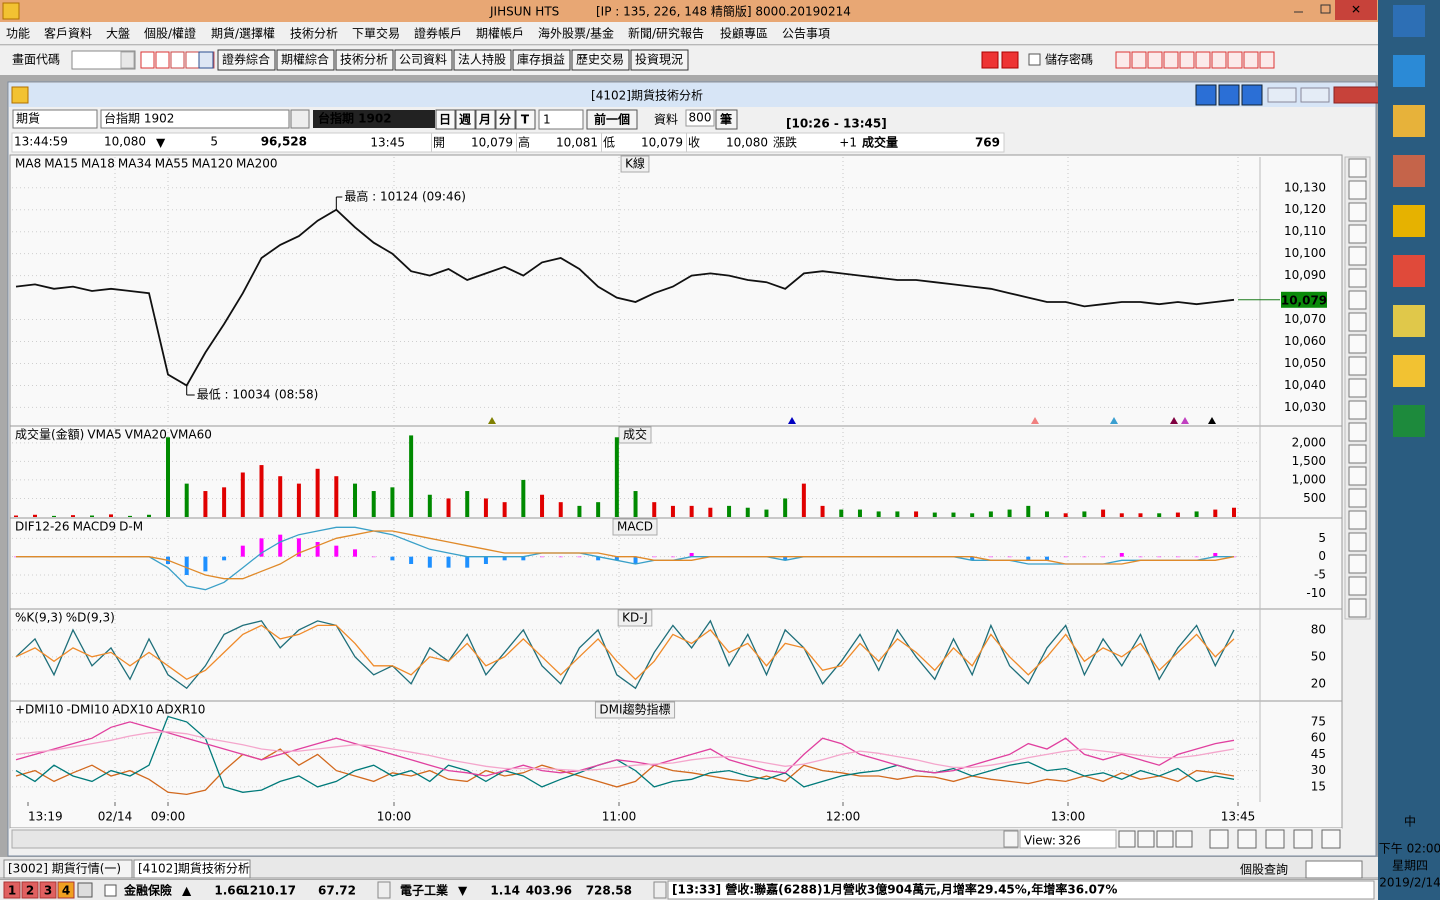  I want to click on market-combo, so click(55, 119).